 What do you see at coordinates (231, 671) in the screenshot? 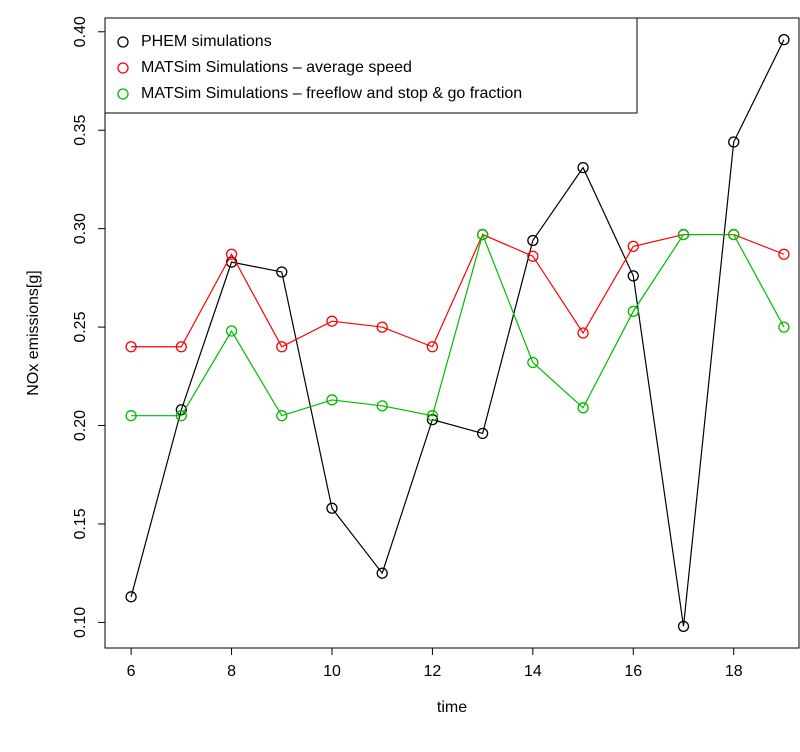
I see `x-tick-label: 8` at bounding box center [231, 671].